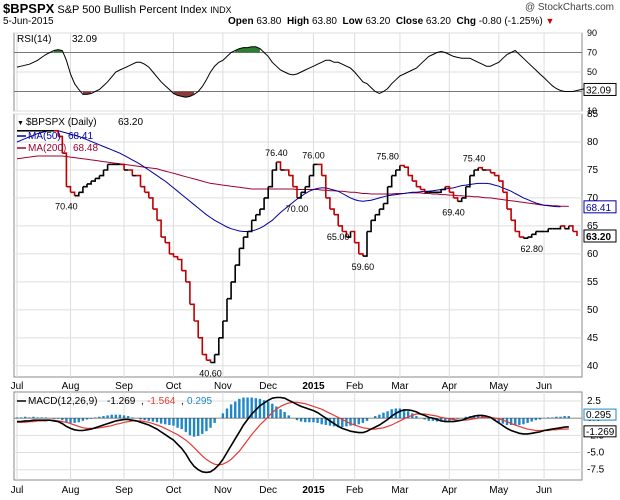 The height and width of the screenshot is (500, 620). I want to click on price-annotation: 76.00, so click(313, 155).